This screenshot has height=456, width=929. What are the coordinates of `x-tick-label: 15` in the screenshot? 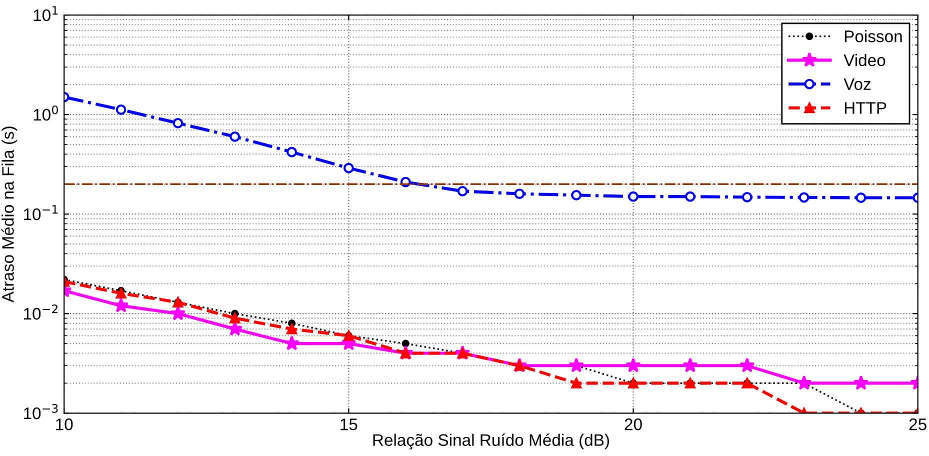 It's located at (349, 424).